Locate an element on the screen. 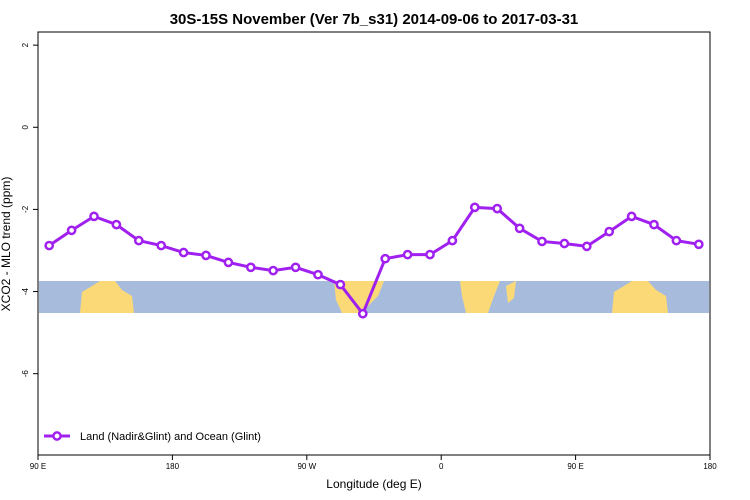 This screenshot has height=500, width=750. x-tick-label: 90 W is located at coordinates (306, 466).